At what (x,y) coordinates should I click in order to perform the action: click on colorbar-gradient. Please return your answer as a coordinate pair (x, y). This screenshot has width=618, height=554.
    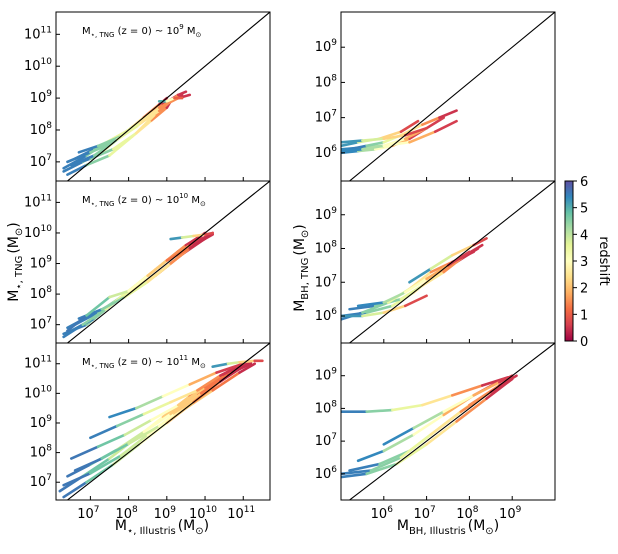
    Looking at the image, I should click on (569, 261).